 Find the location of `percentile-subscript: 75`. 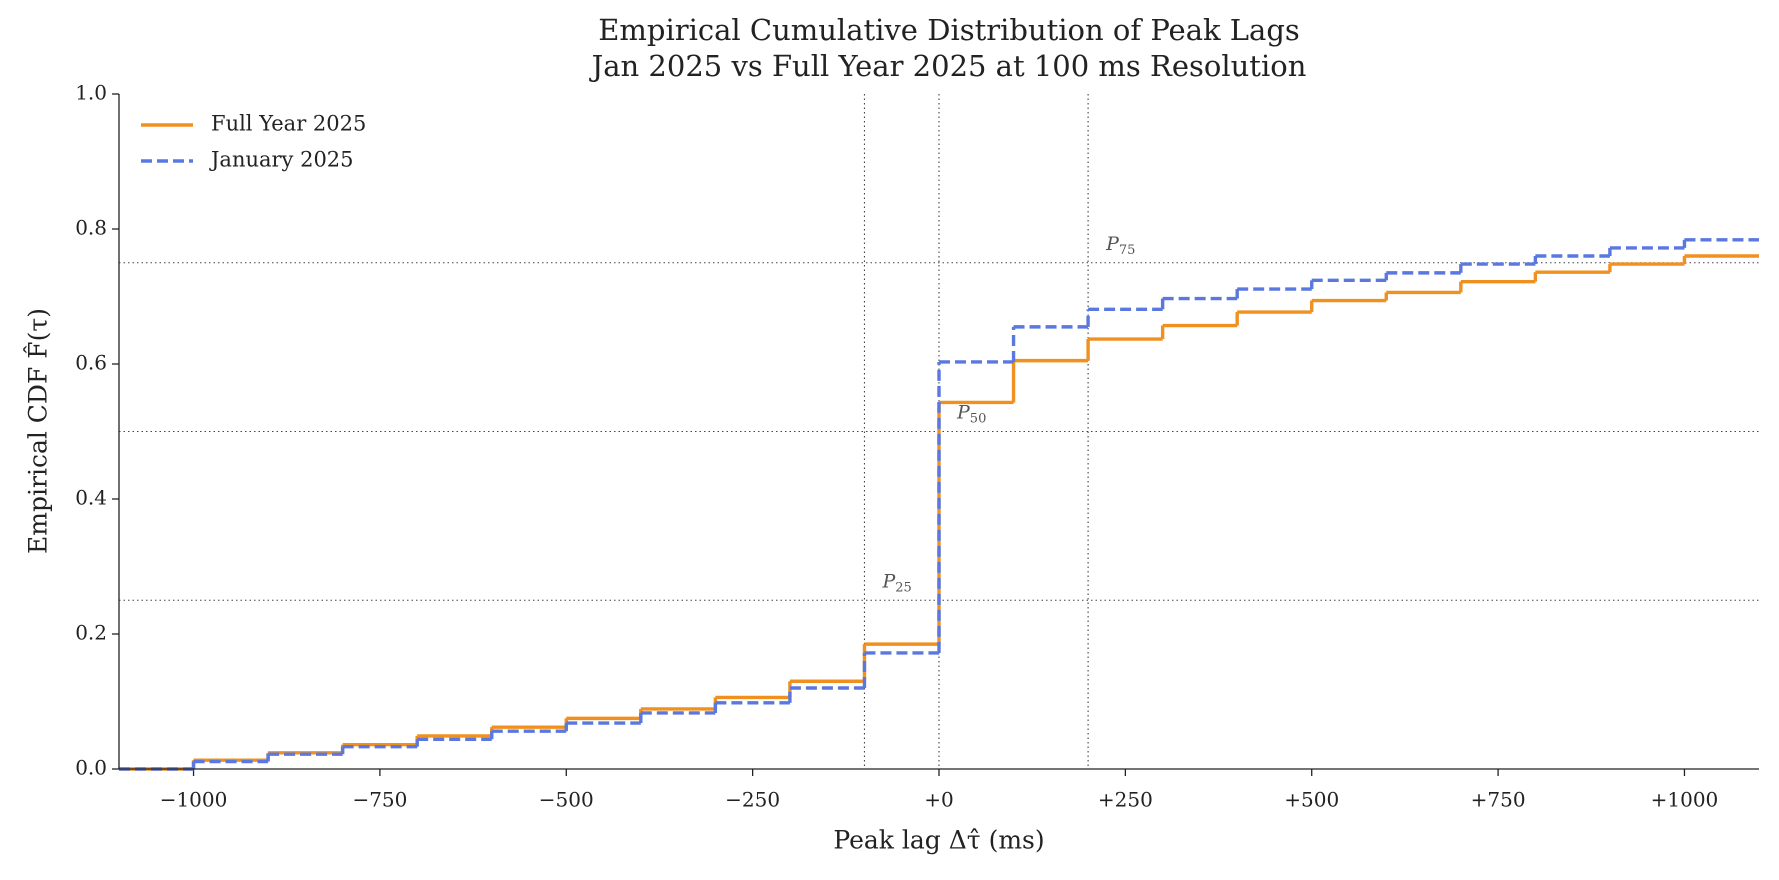

percentile-subscript: 75 is located at coordinates (1127, 249).